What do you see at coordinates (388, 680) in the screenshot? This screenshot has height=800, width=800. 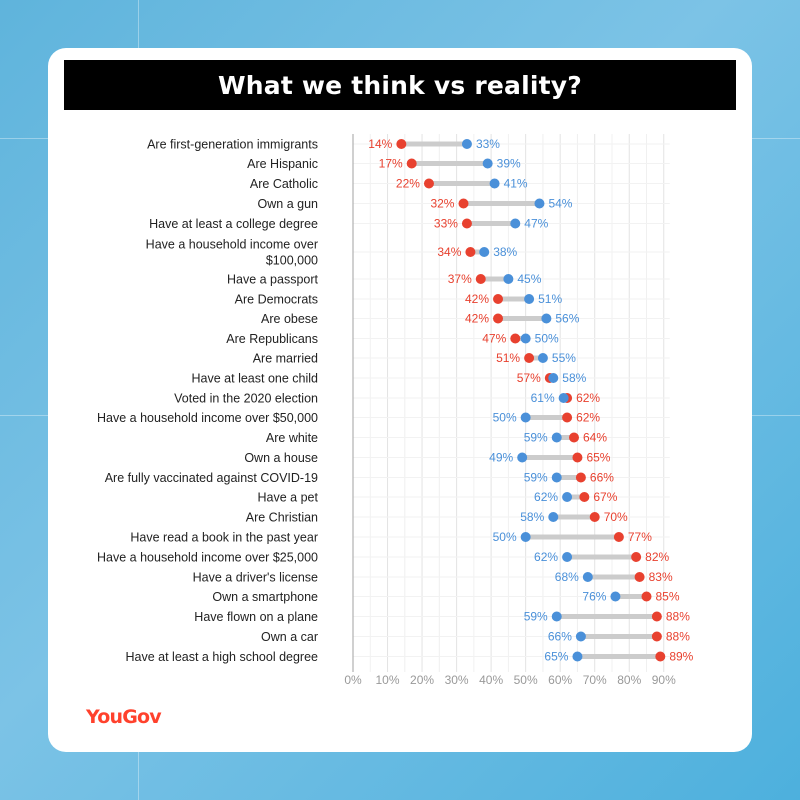 I see `x-tick-label: 10%` at bounding box center [388, 680].